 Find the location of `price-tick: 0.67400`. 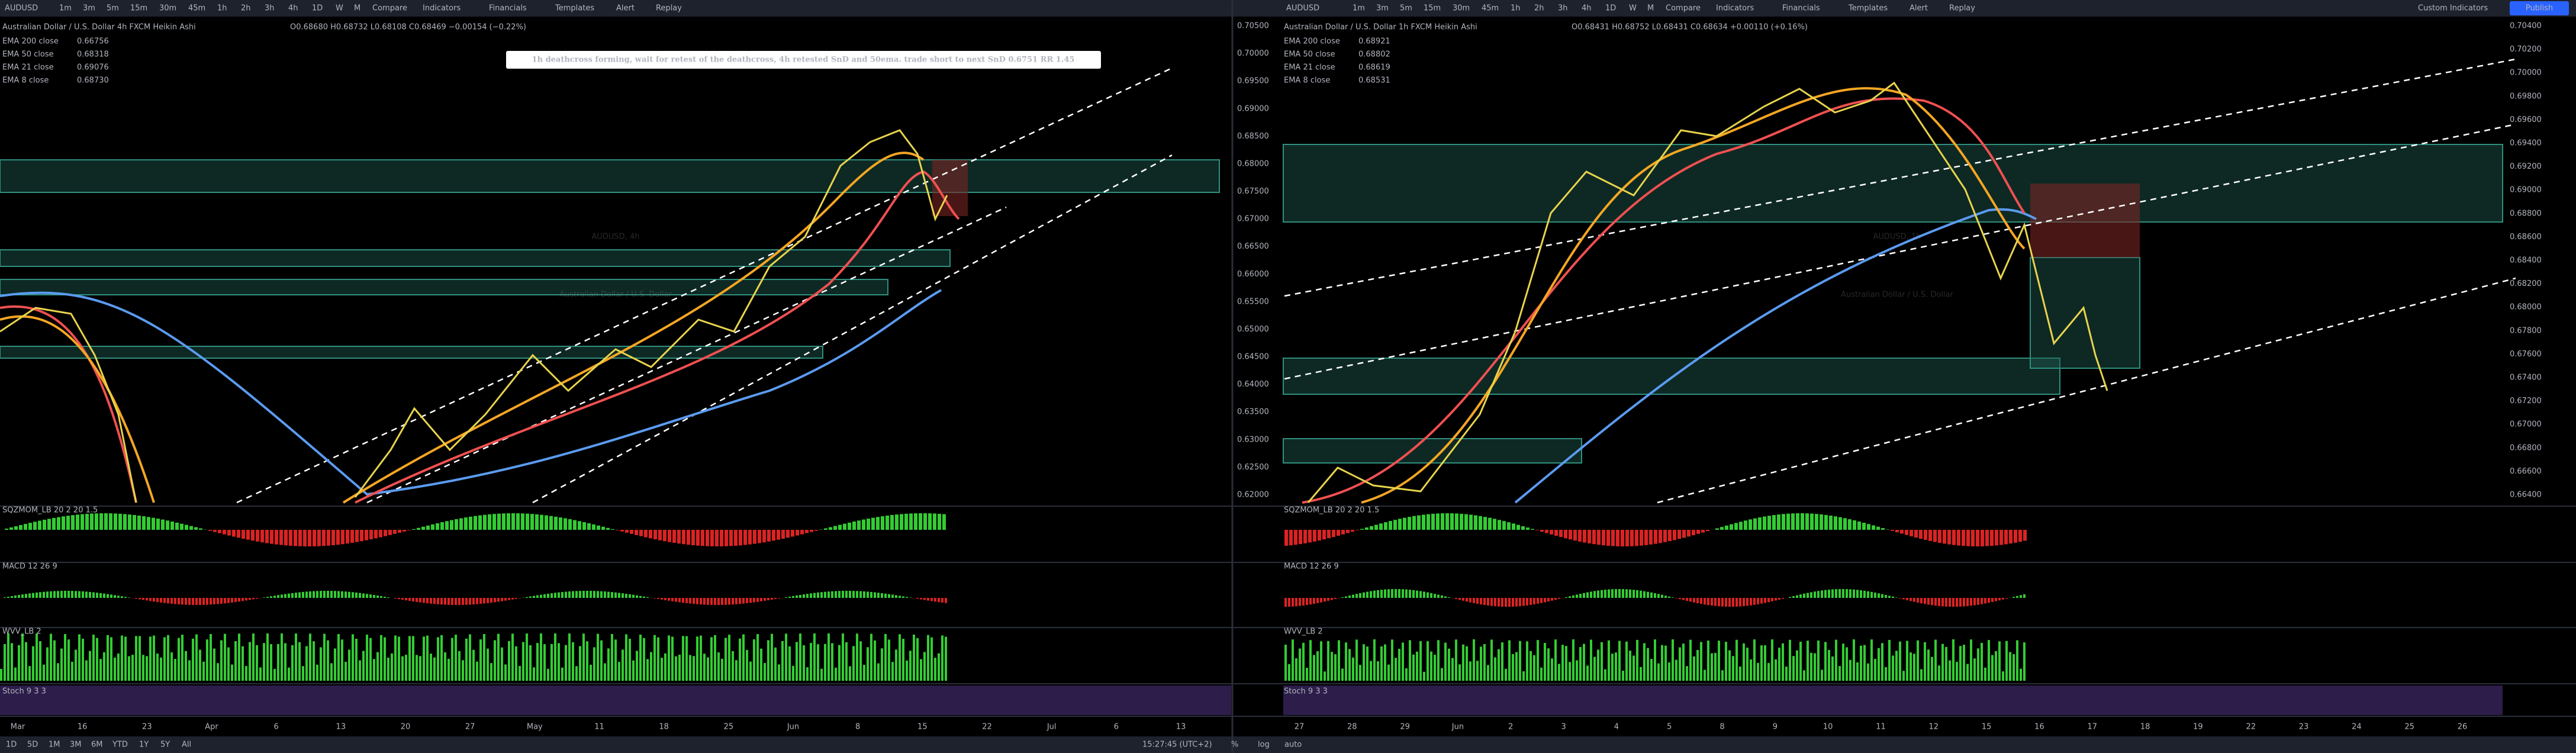

price-tick: 0.67400 is located at coordinates (2526, 378).